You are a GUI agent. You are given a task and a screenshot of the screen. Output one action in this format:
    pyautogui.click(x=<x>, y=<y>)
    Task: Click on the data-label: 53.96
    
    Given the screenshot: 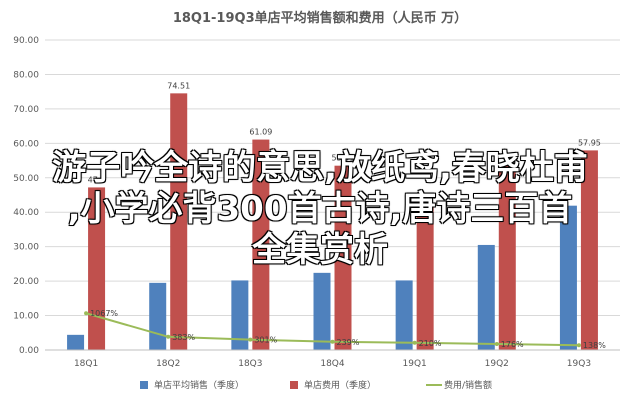 What is the action you would take?
    pyautogui.click(x=507, y=156)
    